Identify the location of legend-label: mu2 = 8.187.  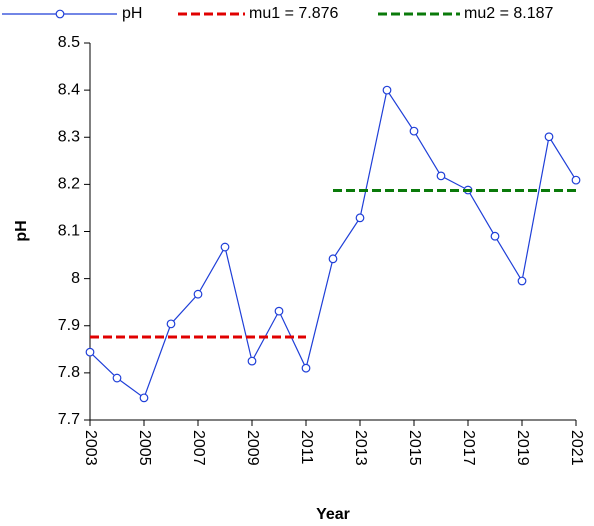
(509, 13).